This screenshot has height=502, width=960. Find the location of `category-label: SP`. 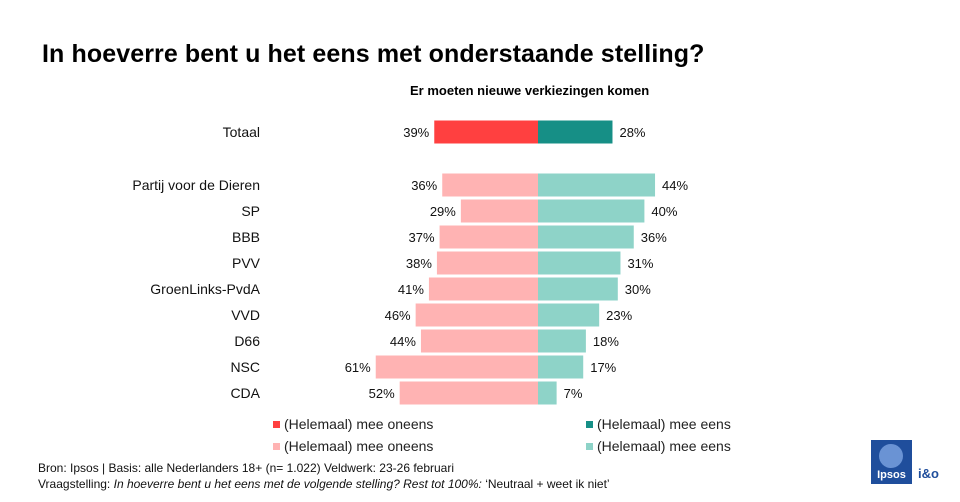

category-label: SP is located at coordinates (250, 211).